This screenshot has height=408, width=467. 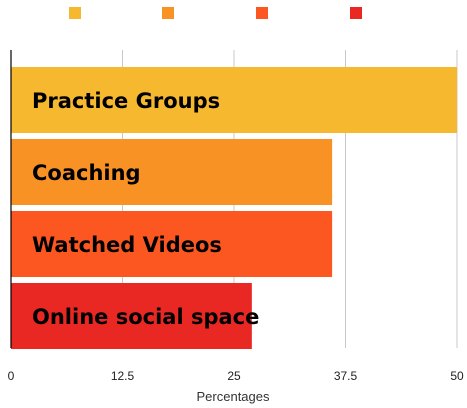 What do you see at coordinates (233, 396) in the screenshot?
I see `x-axis-title: Percentages` at bounding box center [233, 396].